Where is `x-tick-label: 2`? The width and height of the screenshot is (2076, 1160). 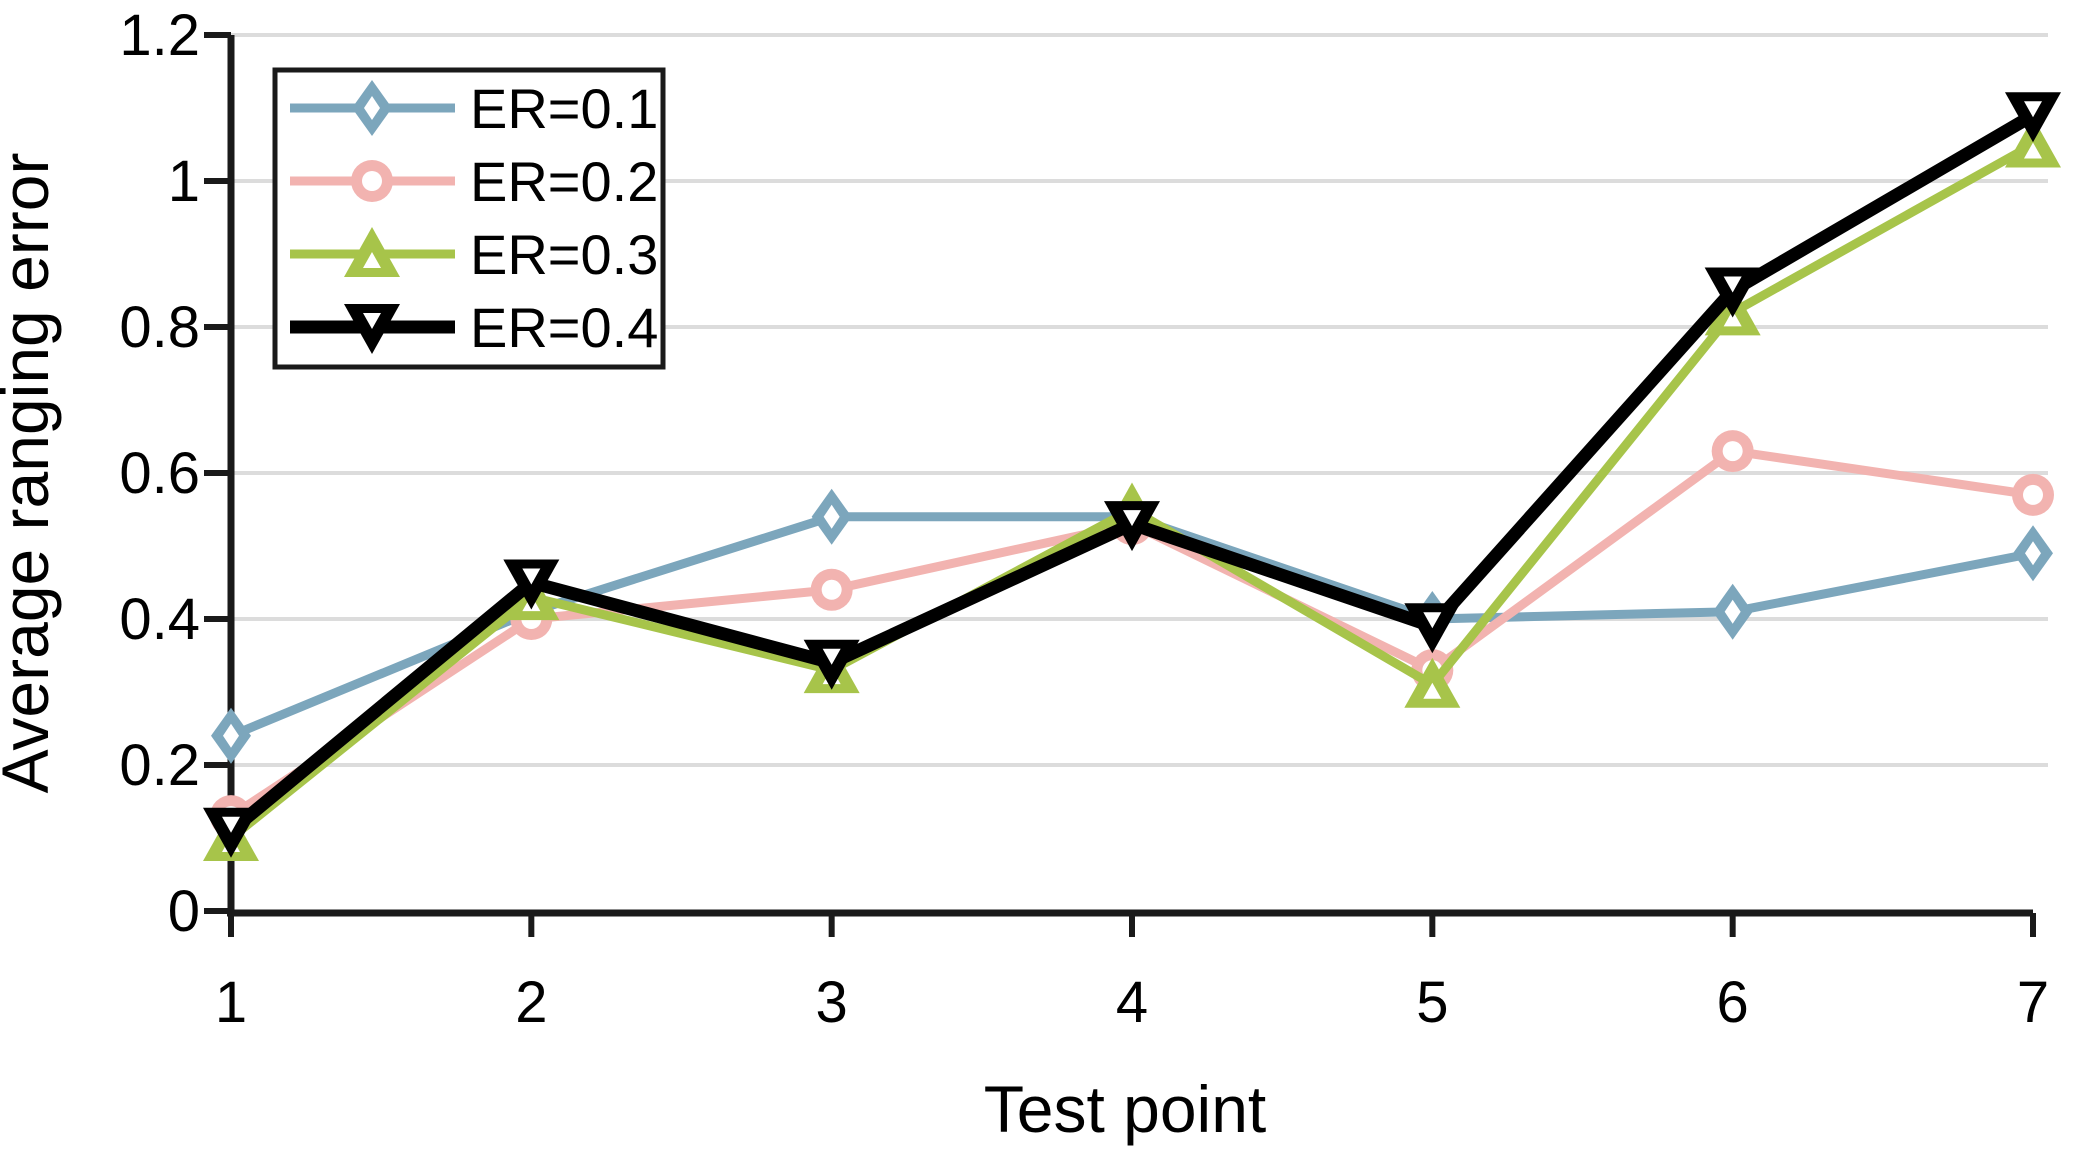 x-tick-label: 2 is located at coordinates (531, 1002).